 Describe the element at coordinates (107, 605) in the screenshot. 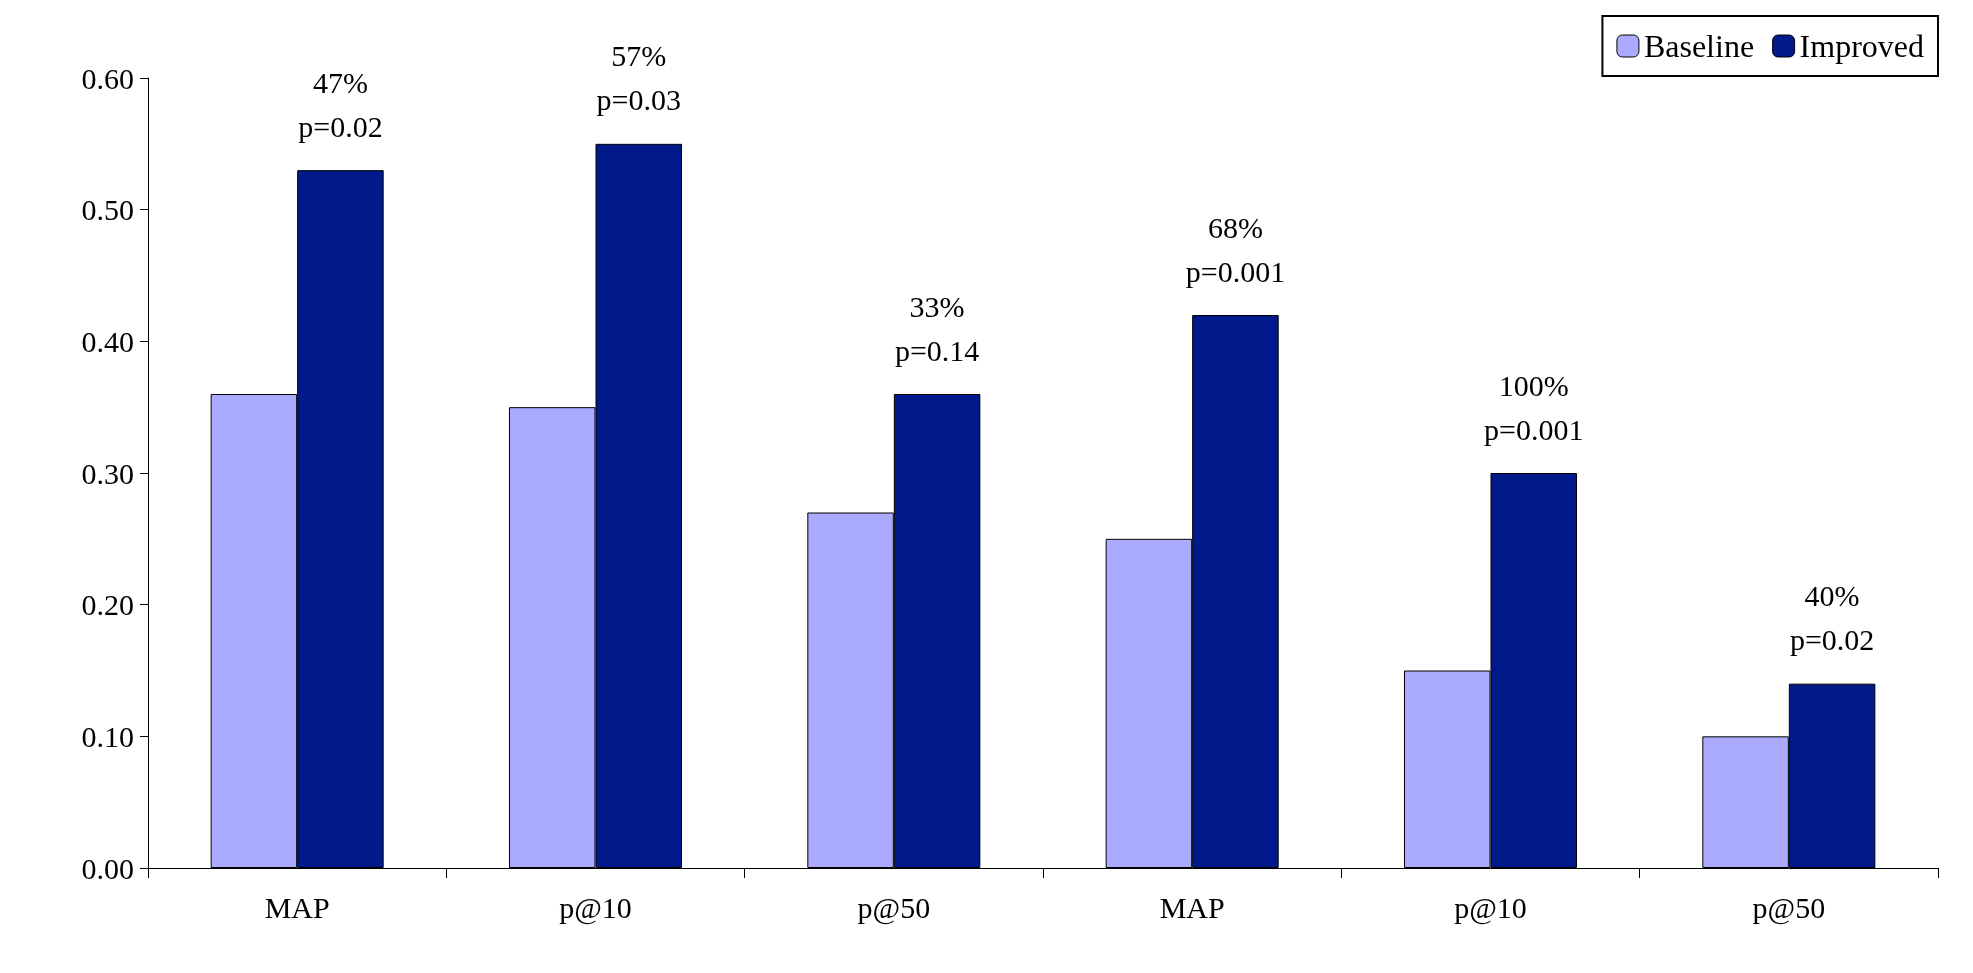

I see `y-tick-label: 0.20` at that location.